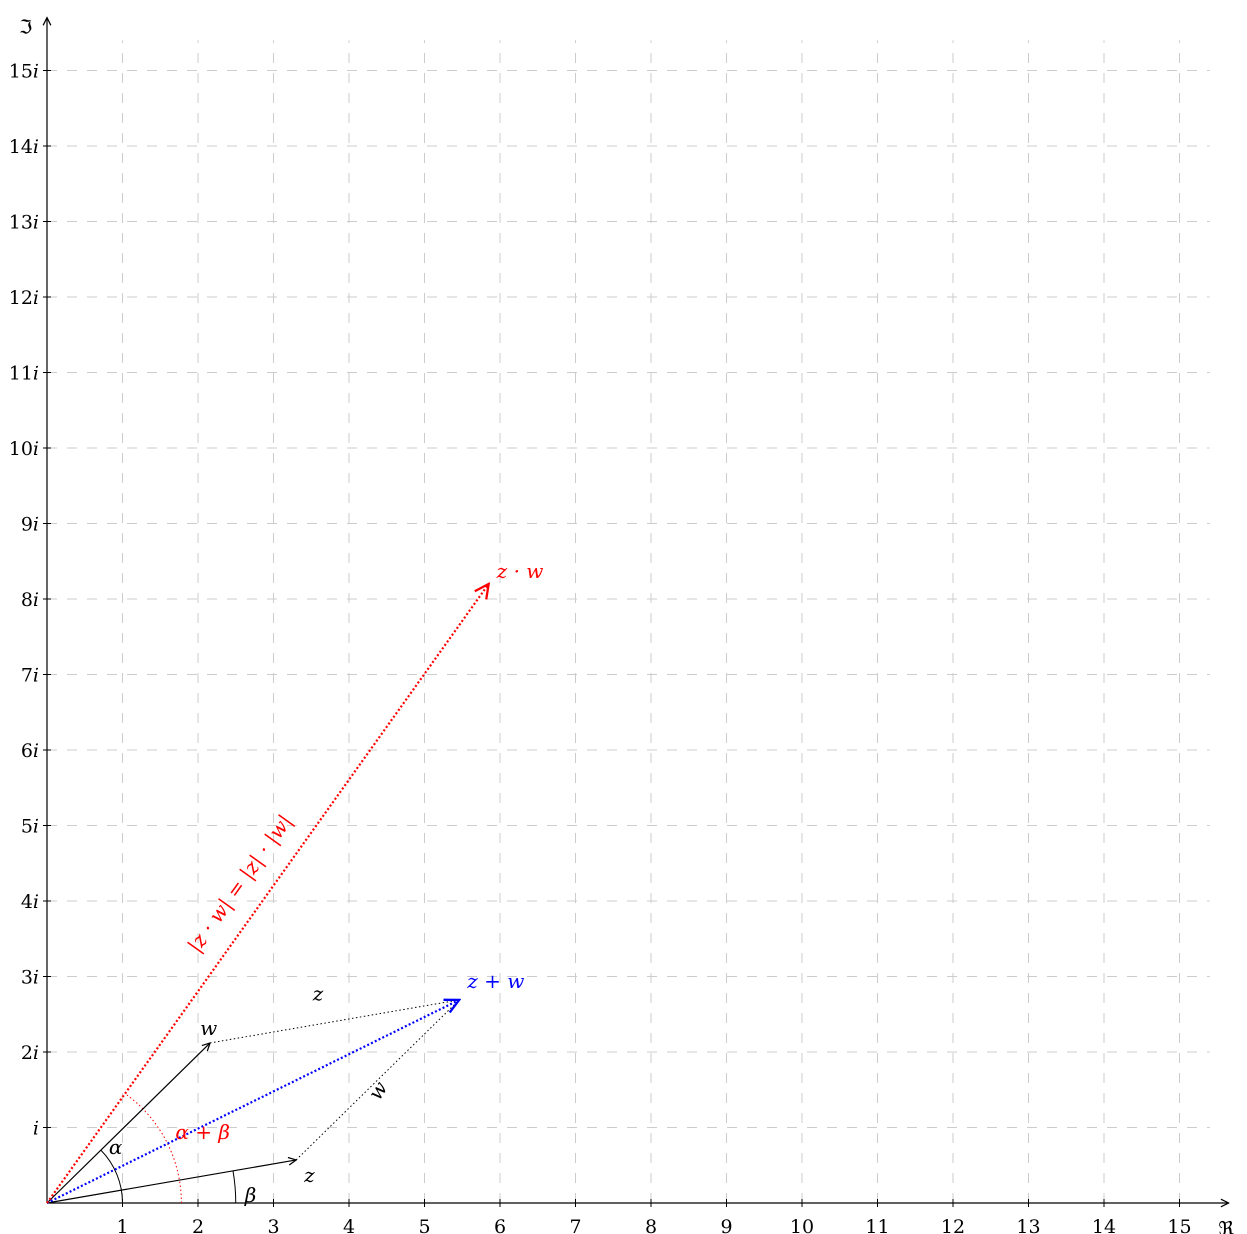  Describe the element at coordinates (116, 1147) in the screenshot. I see `label-alpha: α` at that location.